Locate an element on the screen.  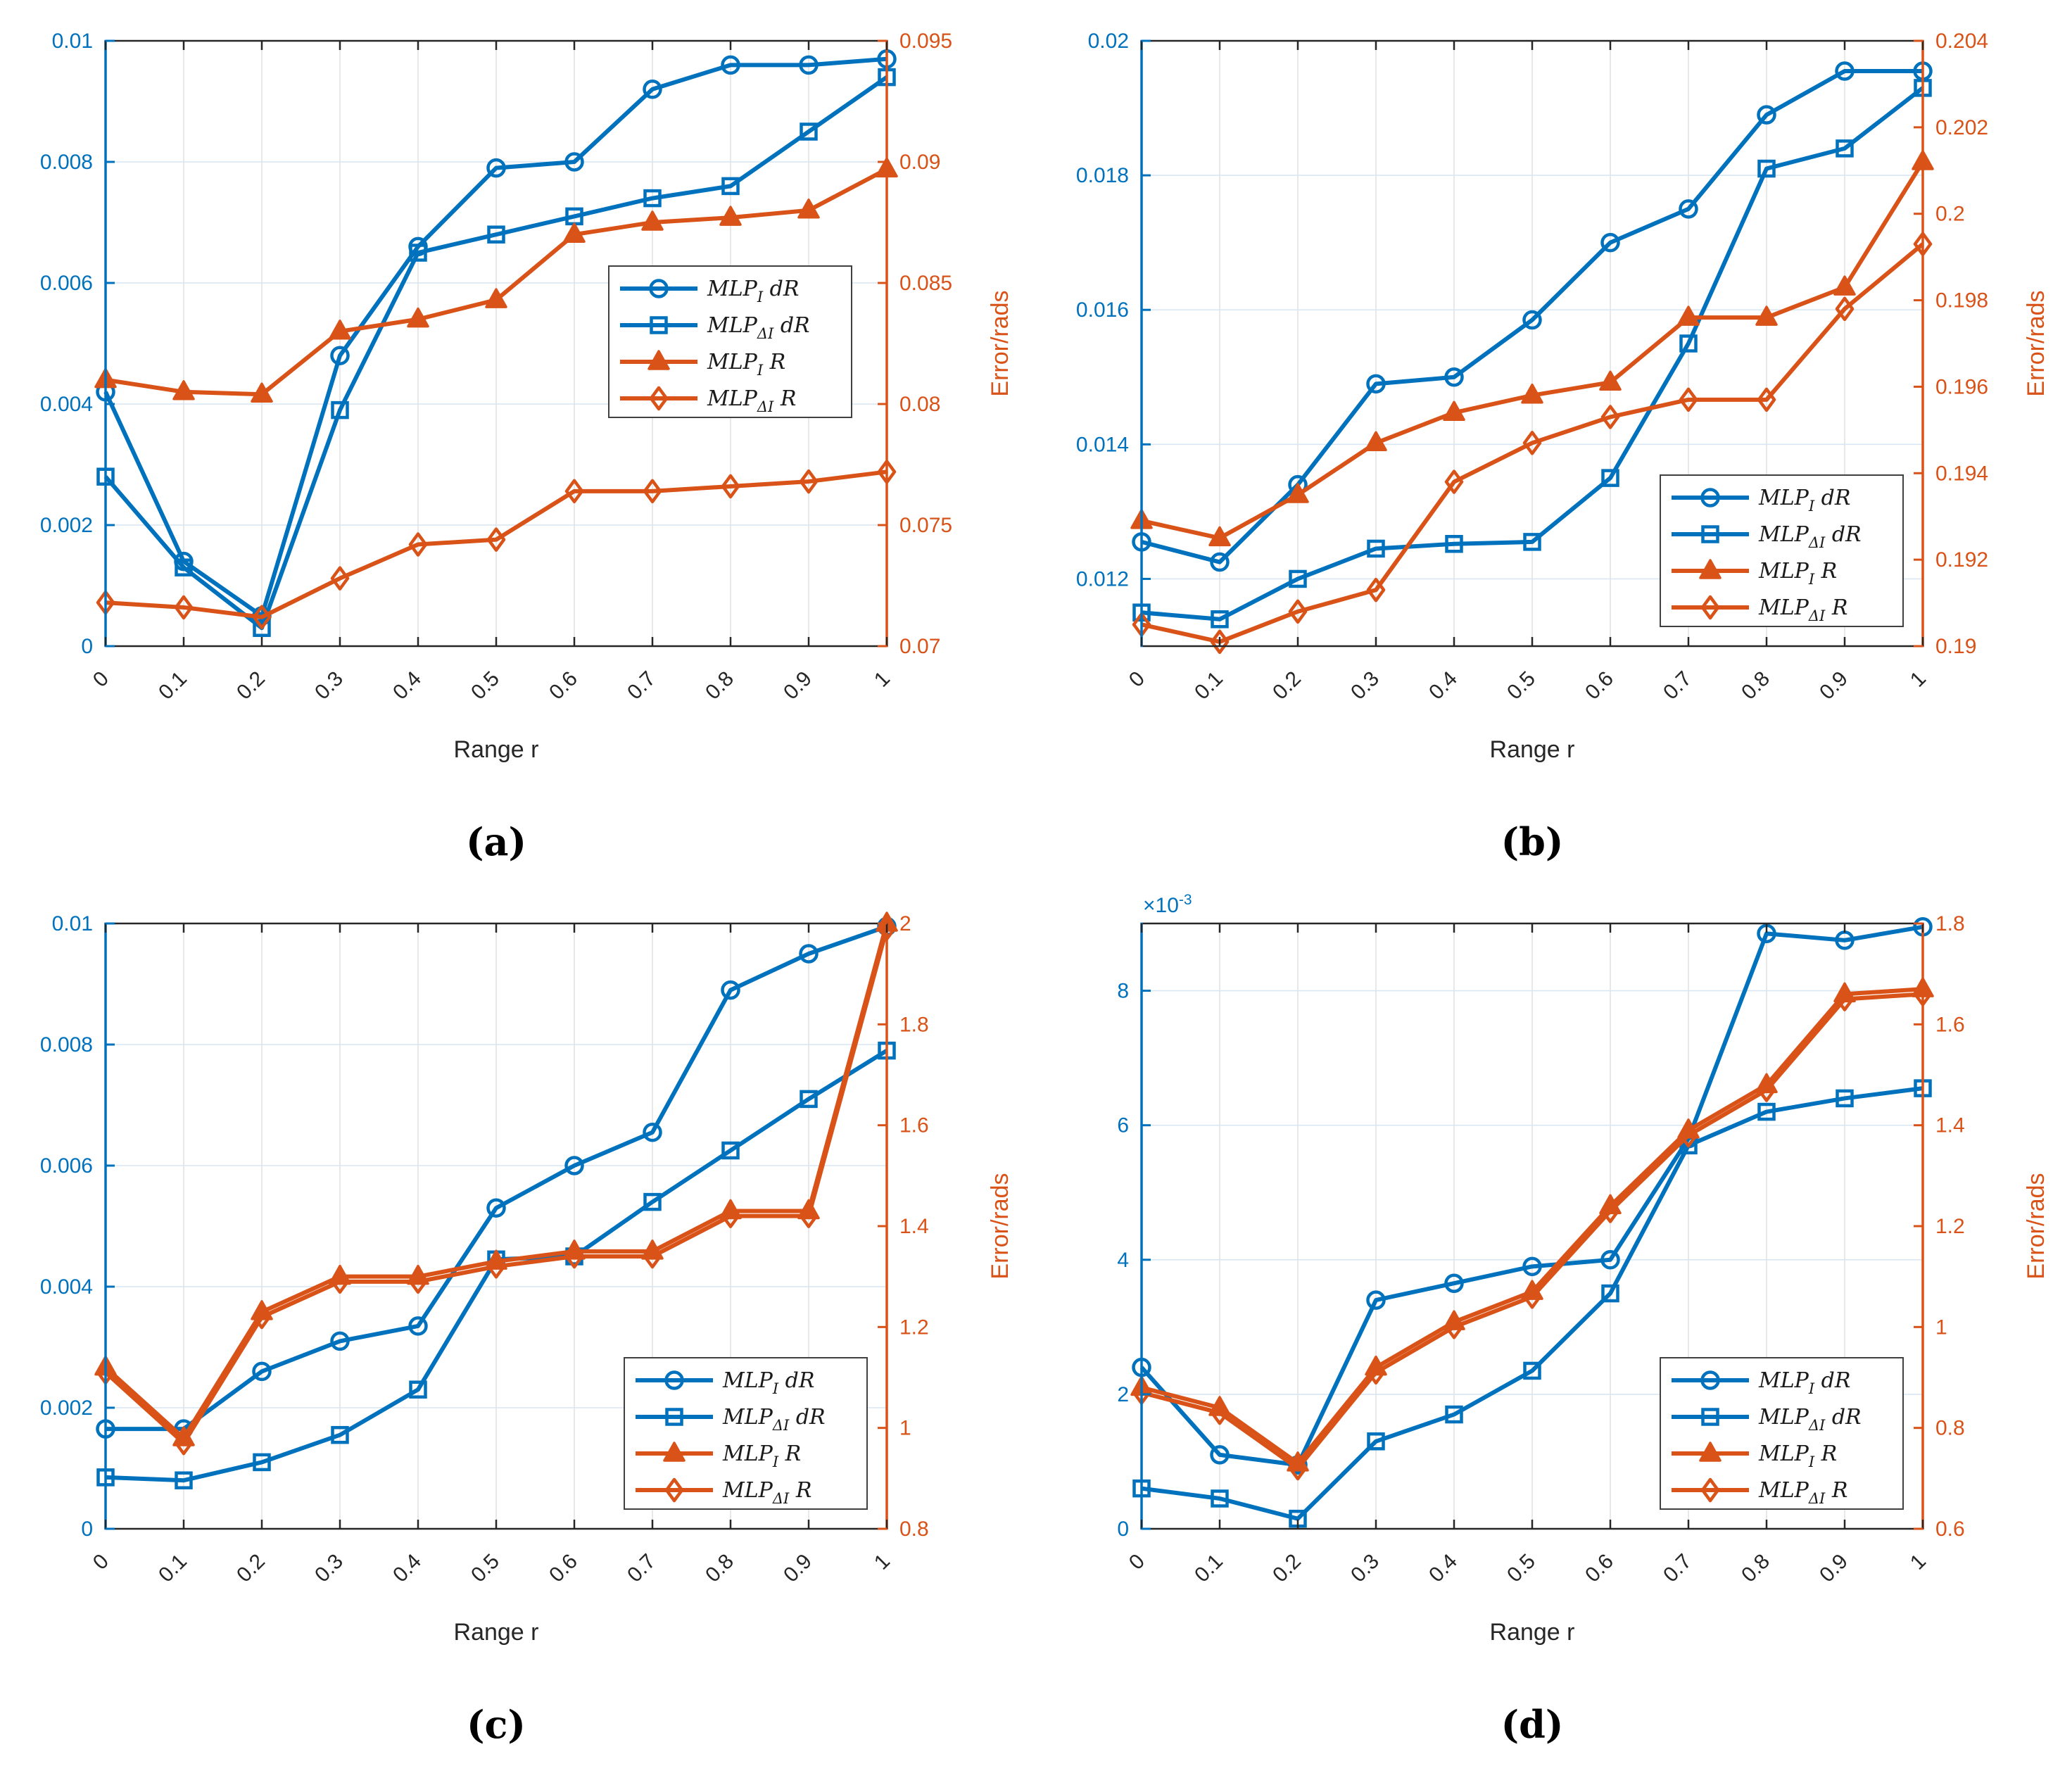
axis-labels-c: Range r Error/rads is located at coordinates (734, 1409).